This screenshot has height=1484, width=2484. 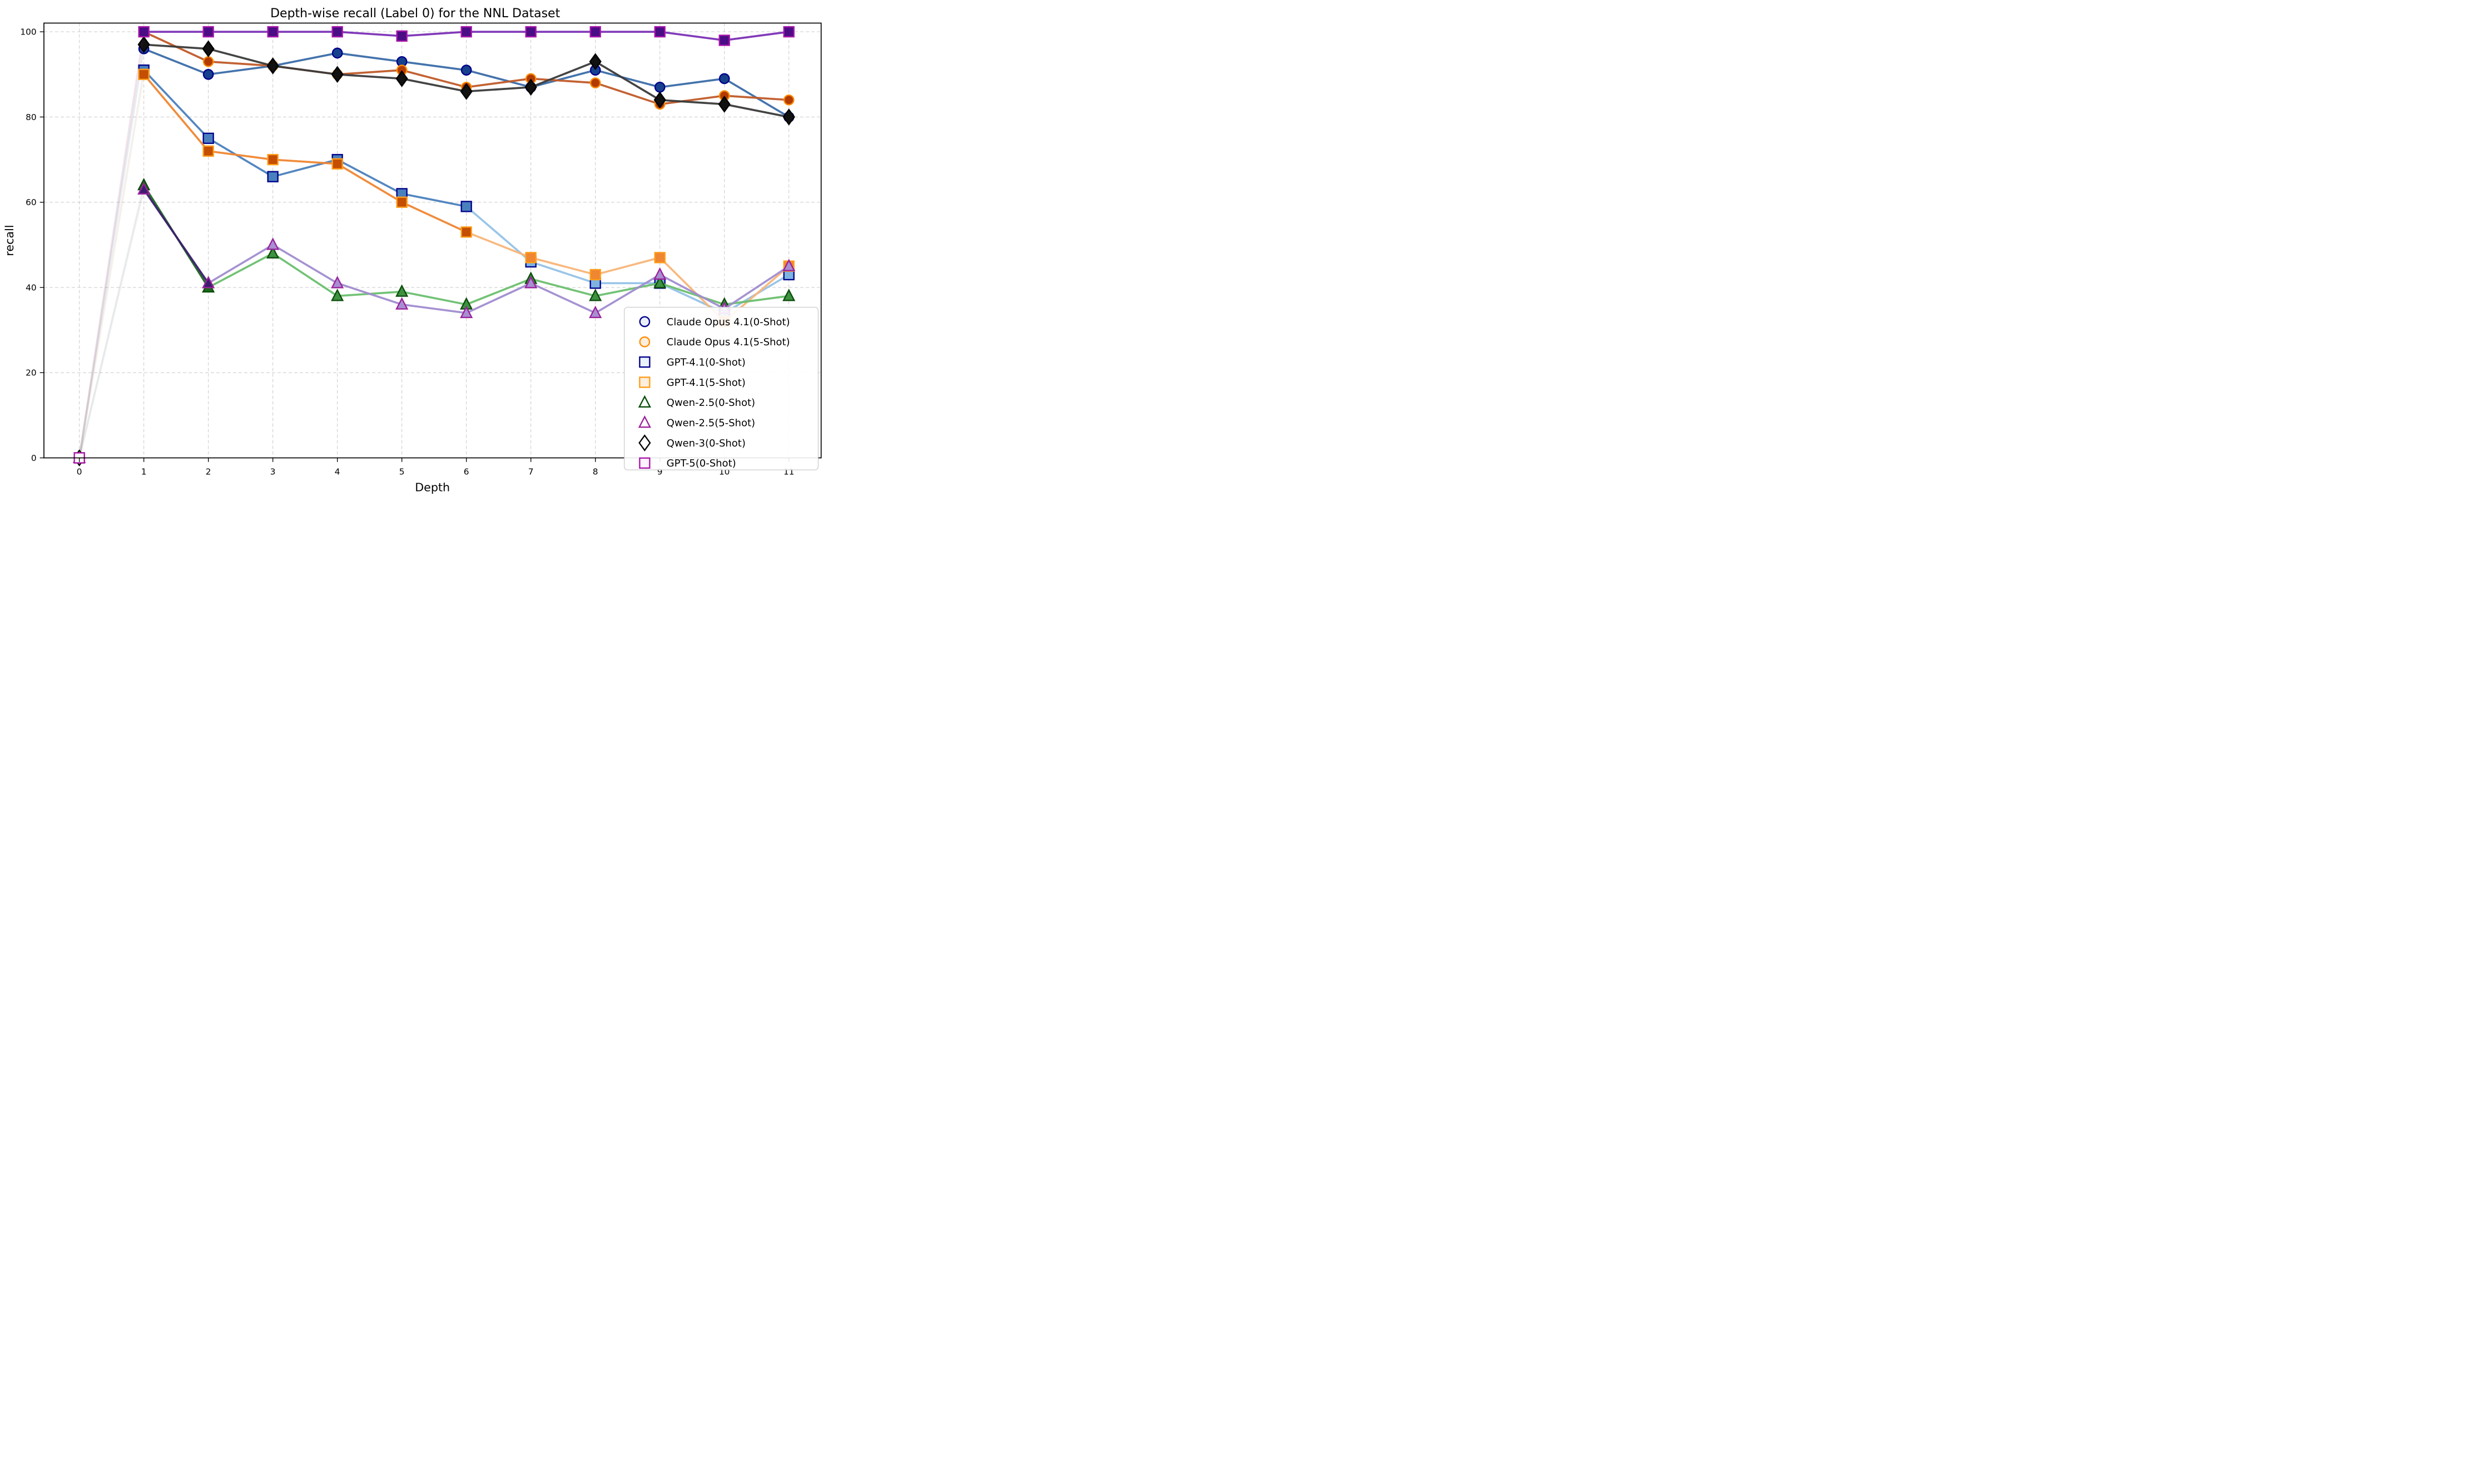 I want to click on x-tick-label: 2, so click(x=208, y=472).